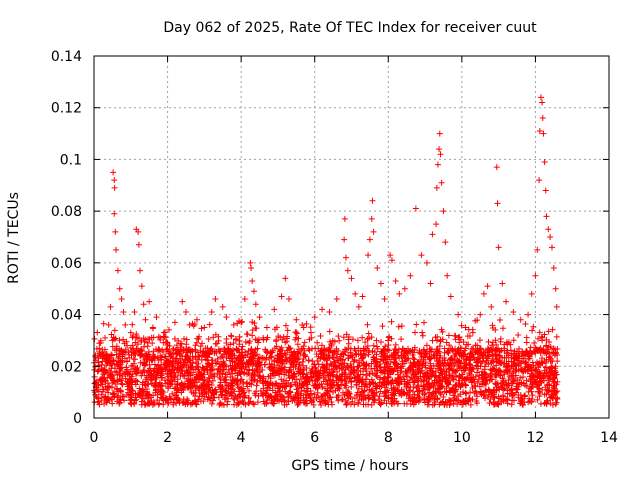  What do you see at coordinates (388, 438) in the screenshot?
I see `x-tick-label: 8` at bounding box center [388, 438].